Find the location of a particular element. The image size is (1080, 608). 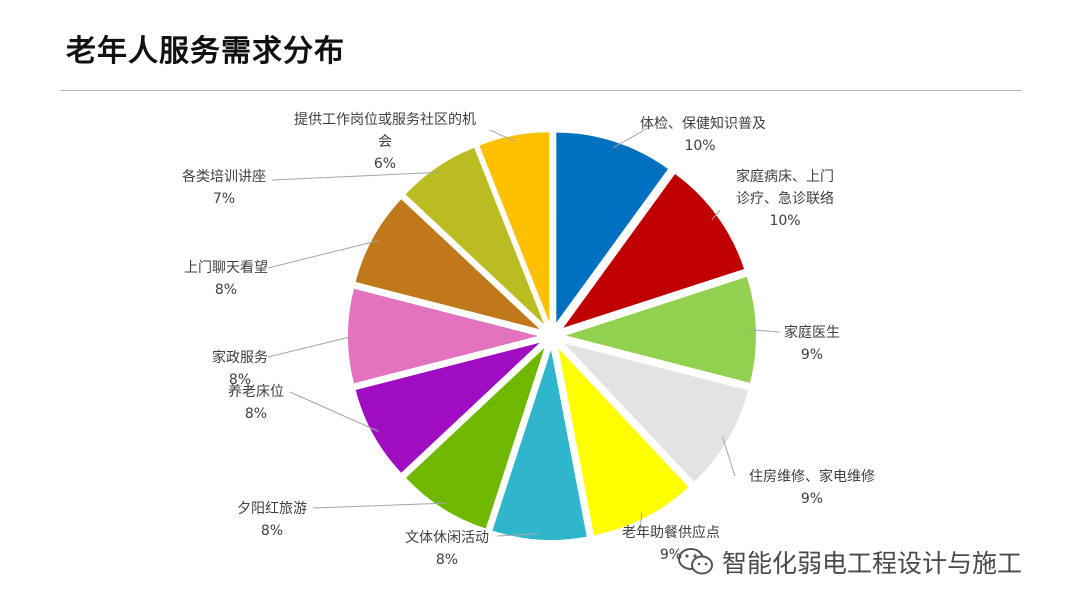

watermark-text: 智能化弱电工程设计与施工 is located at coordinates (872, 563).